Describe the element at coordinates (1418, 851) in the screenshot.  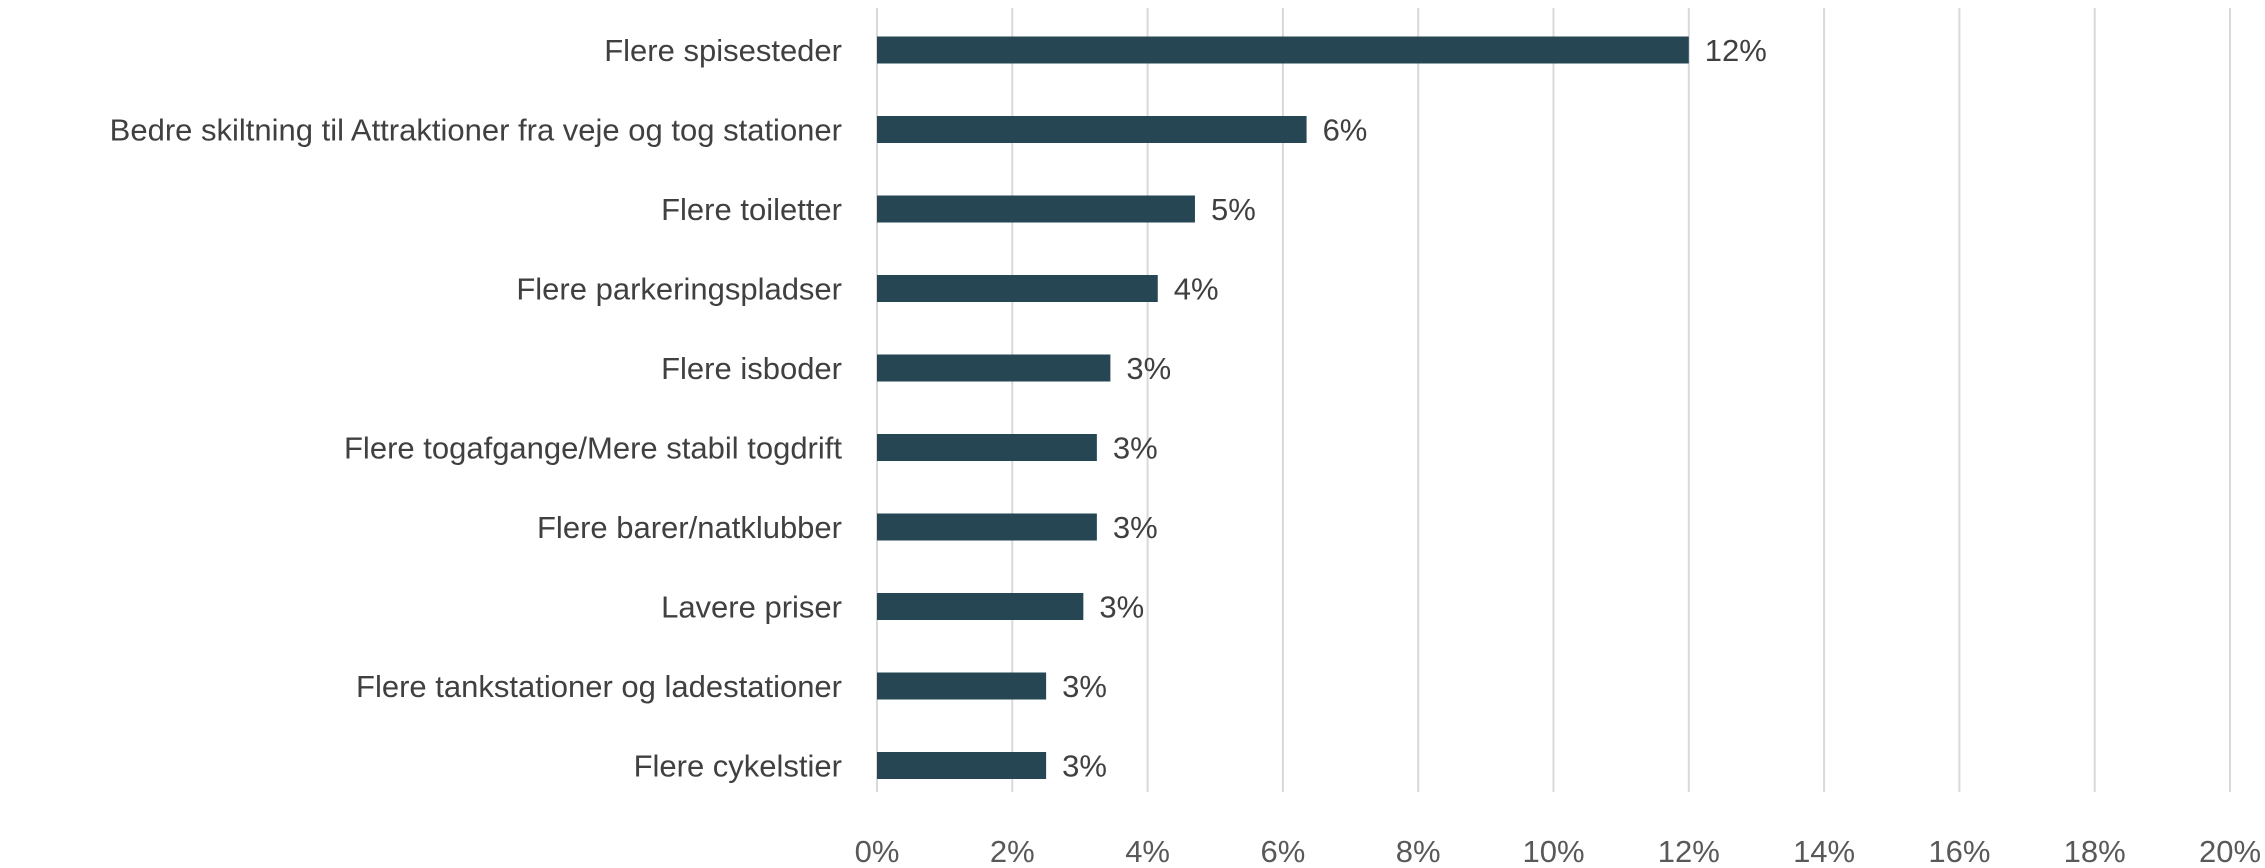
I see `x-tick-label: 8%` at that location.